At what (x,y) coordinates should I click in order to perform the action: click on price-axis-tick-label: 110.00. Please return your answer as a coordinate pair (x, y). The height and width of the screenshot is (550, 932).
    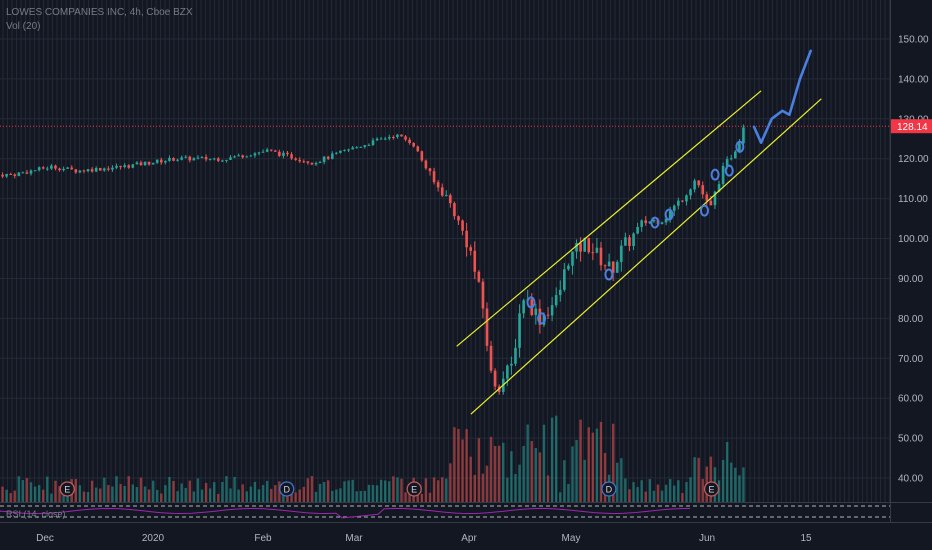
    Looking at the image, I should click on (913, 199).